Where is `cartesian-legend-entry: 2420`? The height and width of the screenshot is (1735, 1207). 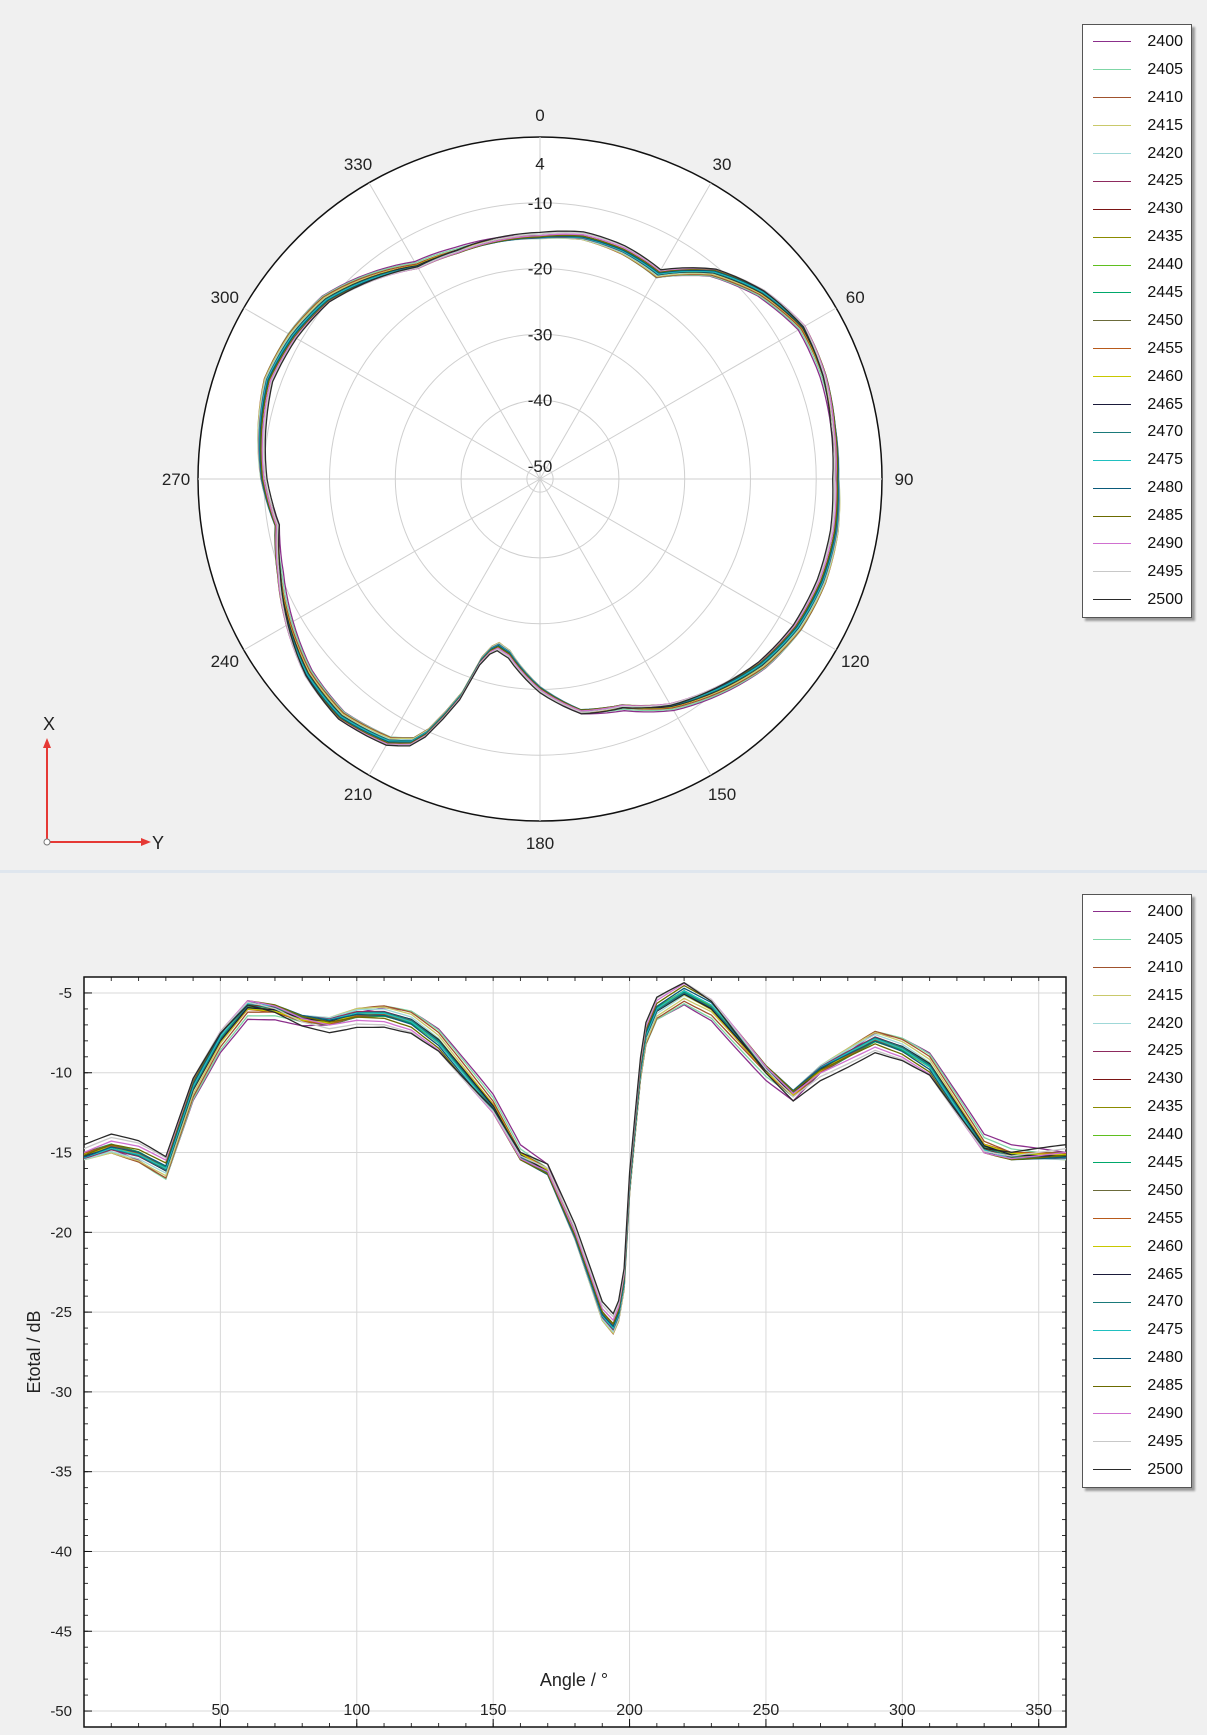 cartesian-legend-entry: 2420 is located at coordinates (1138, 1024).